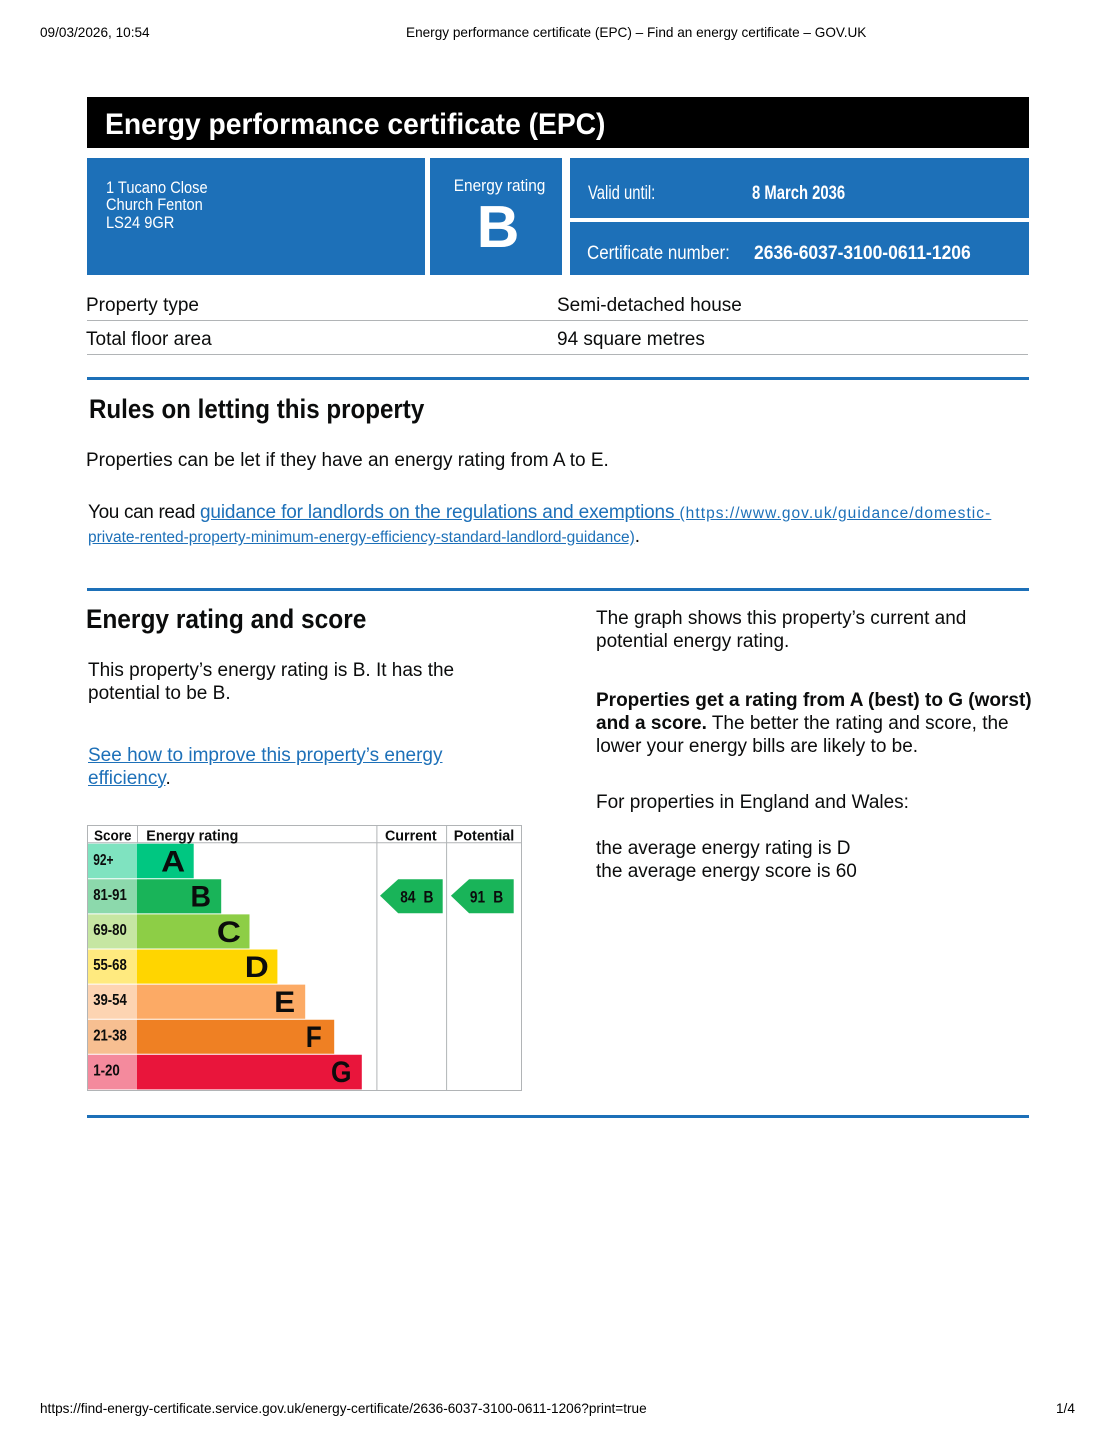 Image resolution: width=1115 pixels, height=1440 pixels. What do you see at coordinates (314, 1037) in the screenshot?
I see `svg-text: F` at bounding box center [314, 1037].